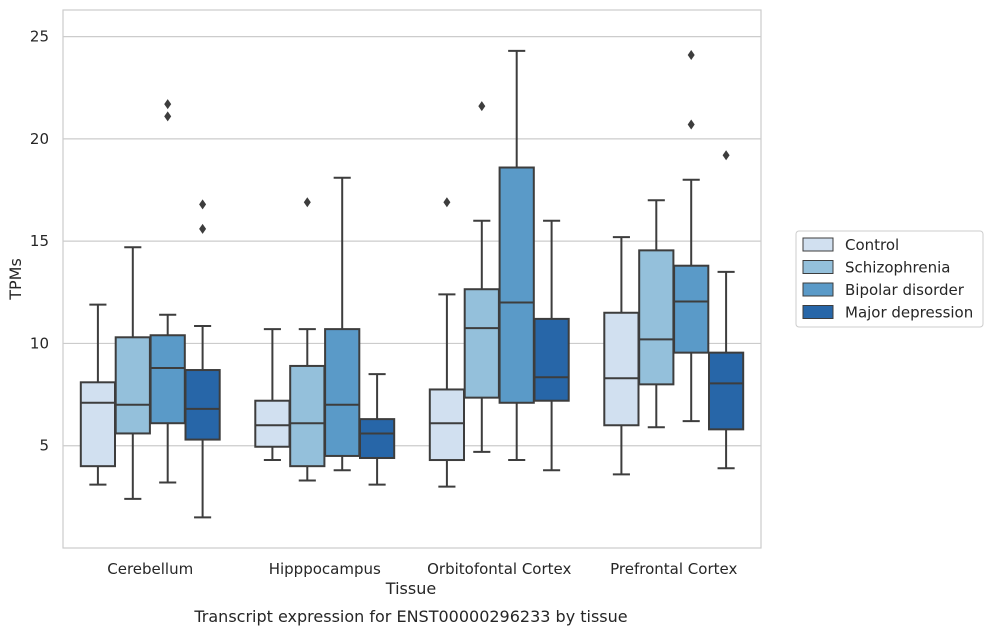  What do you see at coordinates (905, 290) in the screenshot?
I see `legend-label: Bipolar disorder` at bounding box center [905, 290].